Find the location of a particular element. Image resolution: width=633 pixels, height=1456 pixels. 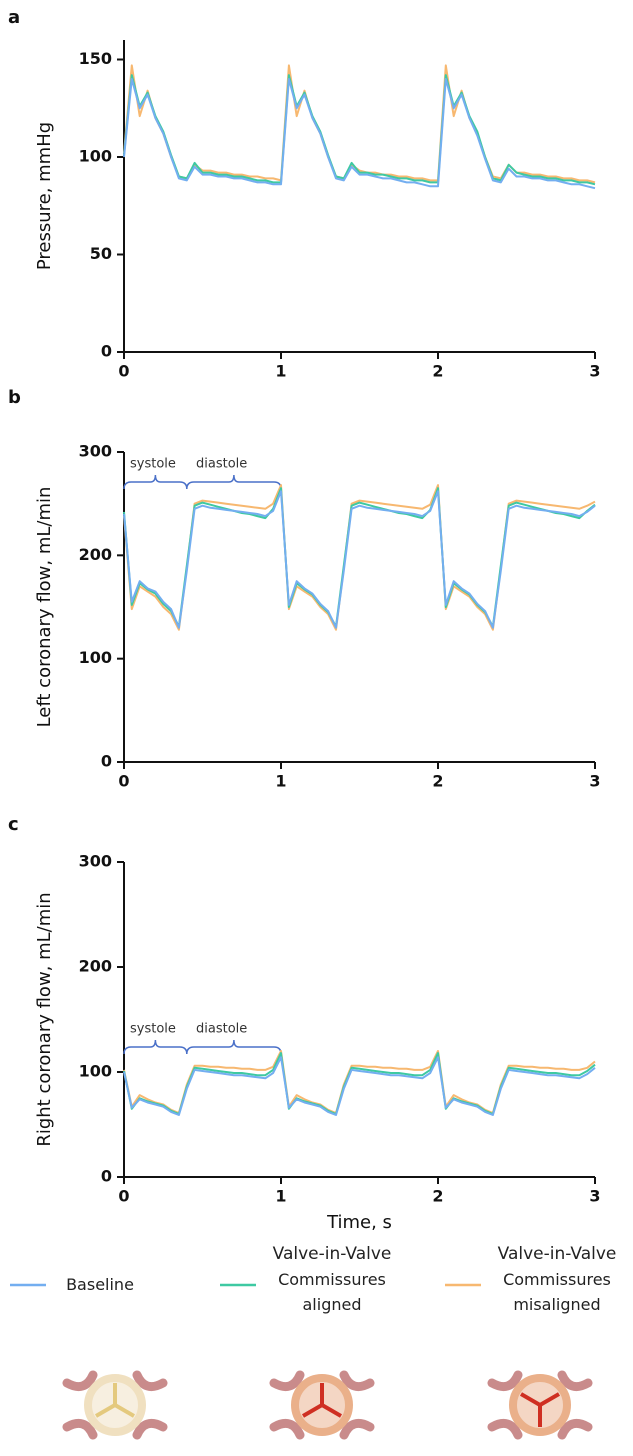

y-axis-title: Left coronary flow, mL/min is located at coordinates (44, 607).